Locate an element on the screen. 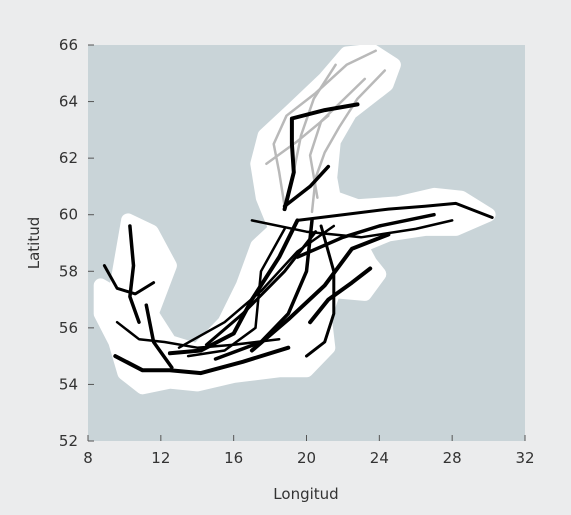 The width and height of the screenshot is (571, 515). y-tick-label: 54 is located at coordinates (68, 384).